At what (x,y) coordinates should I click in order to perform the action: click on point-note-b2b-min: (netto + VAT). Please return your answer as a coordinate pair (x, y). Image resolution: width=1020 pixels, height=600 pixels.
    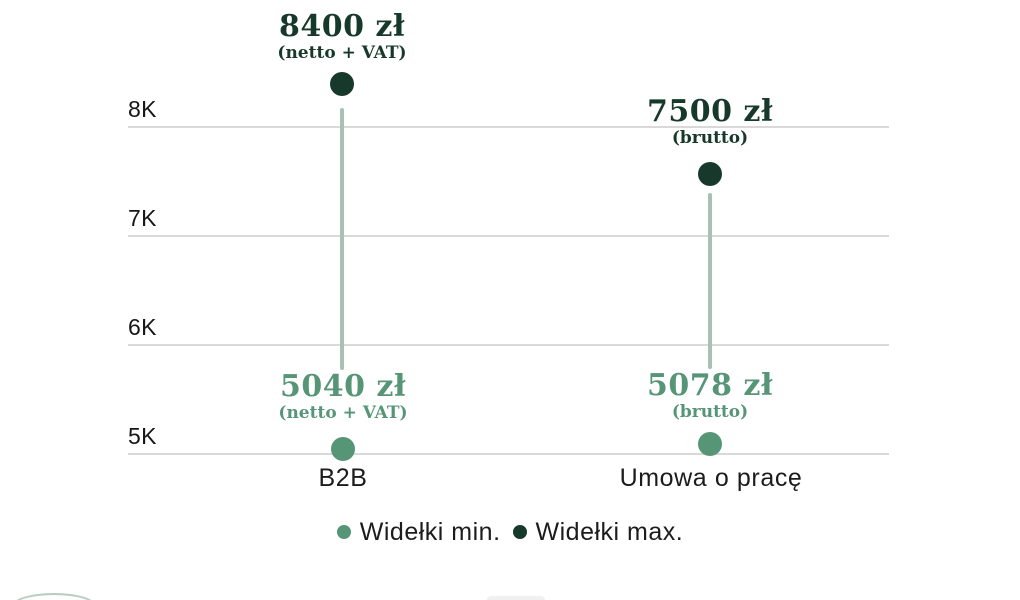
    Looking at the image, I should click on (343, 413).